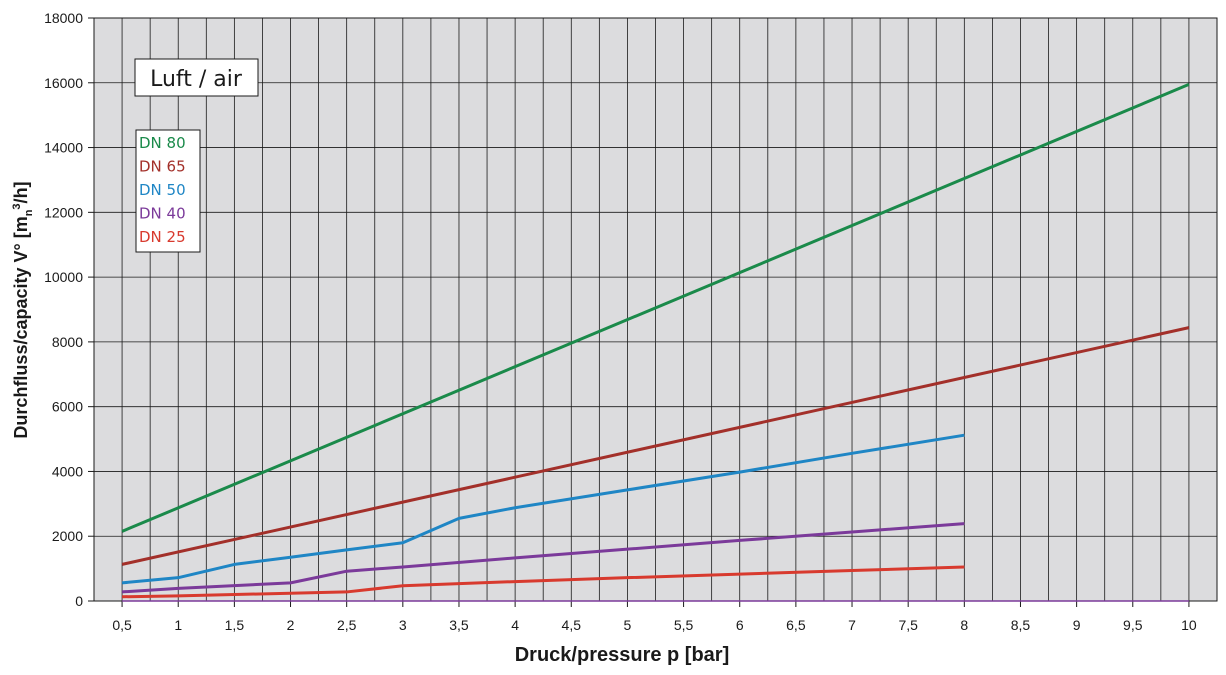 This screenshot has height=675, width=1226. I want to click on y-axis-title-sup: 3, so click(17, 206).